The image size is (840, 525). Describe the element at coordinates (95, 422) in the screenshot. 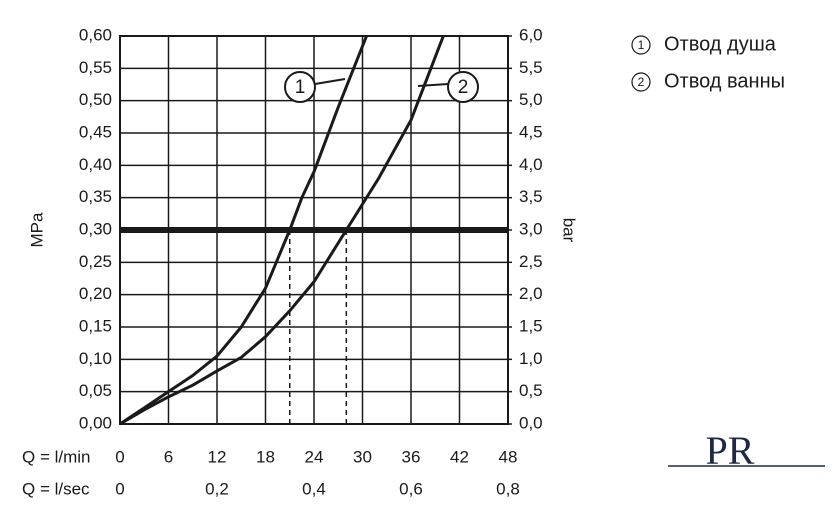

I see `y-tick-label: 0,00` at that location.